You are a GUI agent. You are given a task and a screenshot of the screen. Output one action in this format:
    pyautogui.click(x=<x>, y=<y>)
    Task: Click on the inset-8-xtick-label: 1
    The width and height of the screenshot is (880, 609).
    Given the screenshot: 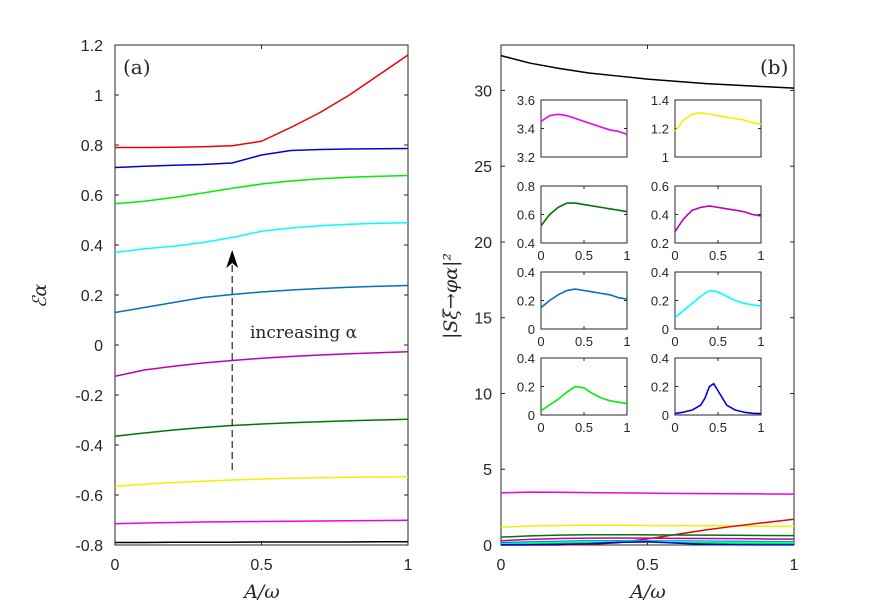 What is the action you would take?
    pyautogui.click(x=760, y=427)
    